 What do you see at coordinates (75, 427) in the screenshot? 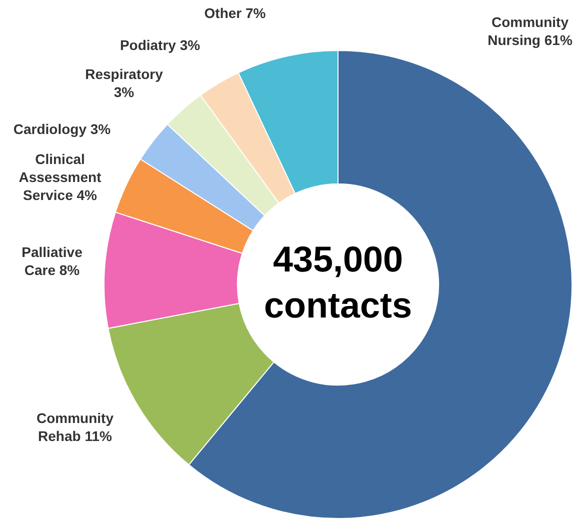
I see `slice-label: Community Rehab 11%` at bounding box center [75, 427].